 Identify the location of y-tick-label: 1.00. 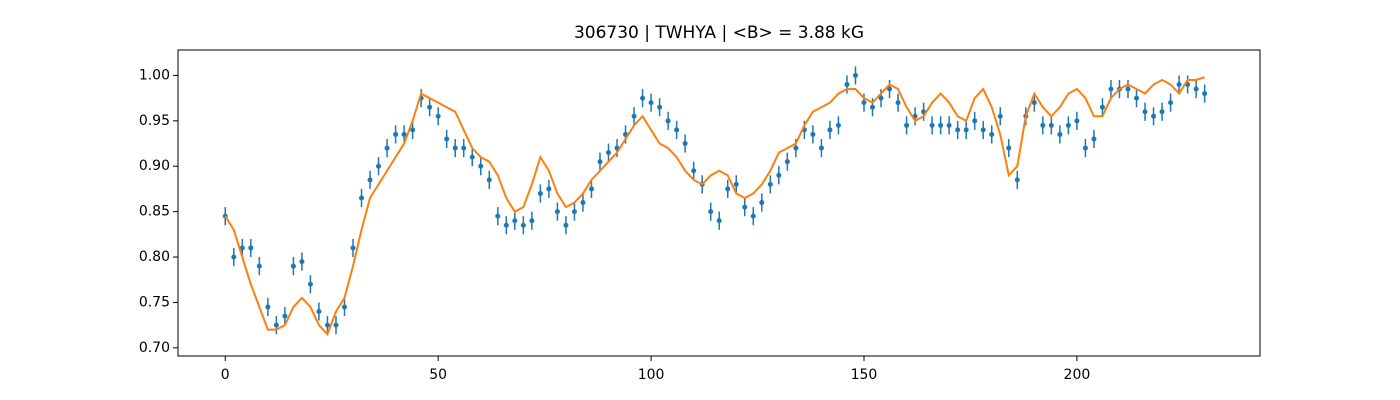
(154, 75).